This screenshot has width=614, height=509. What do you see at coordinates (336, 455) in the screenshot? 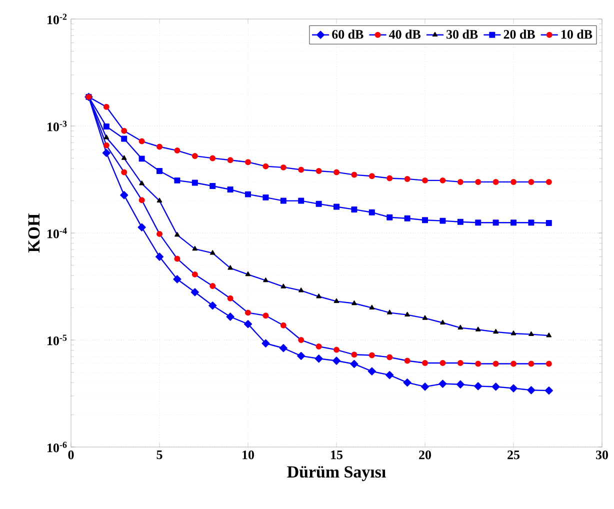
I see `x-tick-label: 15` at bounding box center [336, 455].